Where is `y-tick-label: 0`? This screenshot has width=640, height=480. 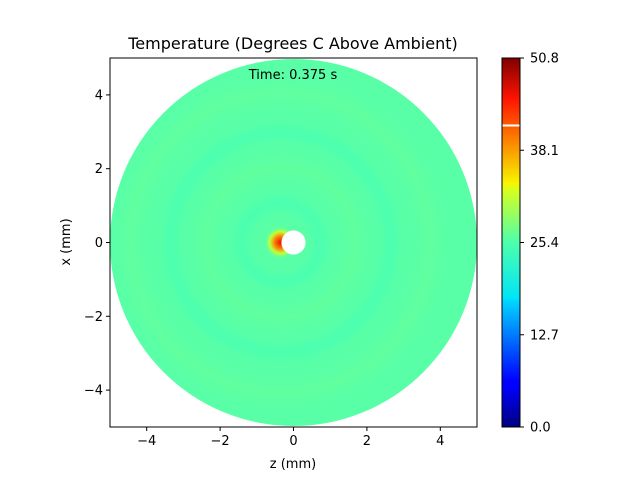
y-tick-label: 0 is located at coordinates (99, 243).